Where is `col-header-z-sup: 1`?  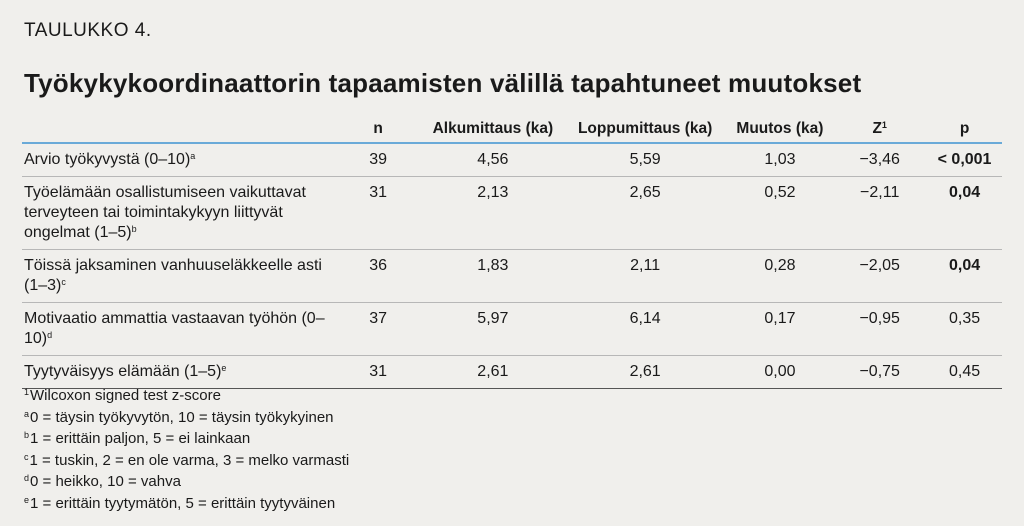
col-header-z-sup: 1 is located at coordinates (884, 125).